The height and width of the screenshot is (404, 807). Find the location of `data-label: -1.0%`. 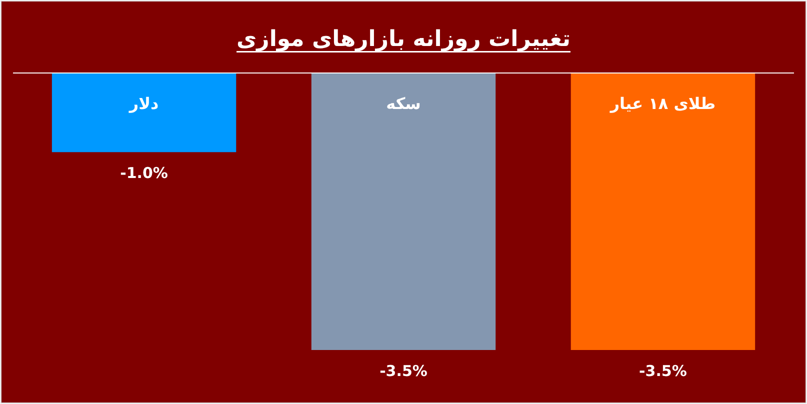

data-label: -1.0% is located at coordinates (144, 173).